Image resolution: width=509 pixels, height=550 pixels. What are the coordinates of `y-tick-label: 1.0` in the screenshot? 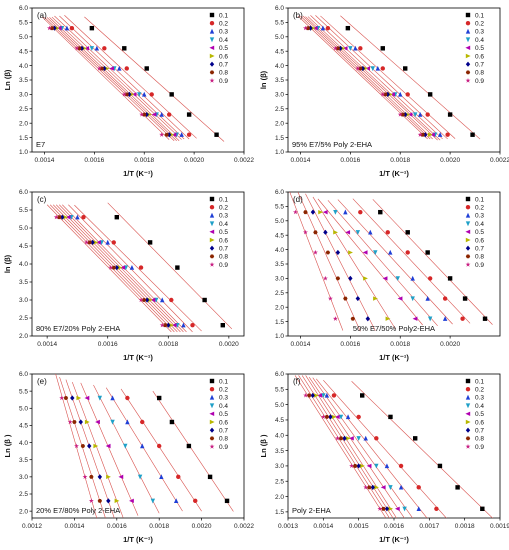 It's located at (279, 336).